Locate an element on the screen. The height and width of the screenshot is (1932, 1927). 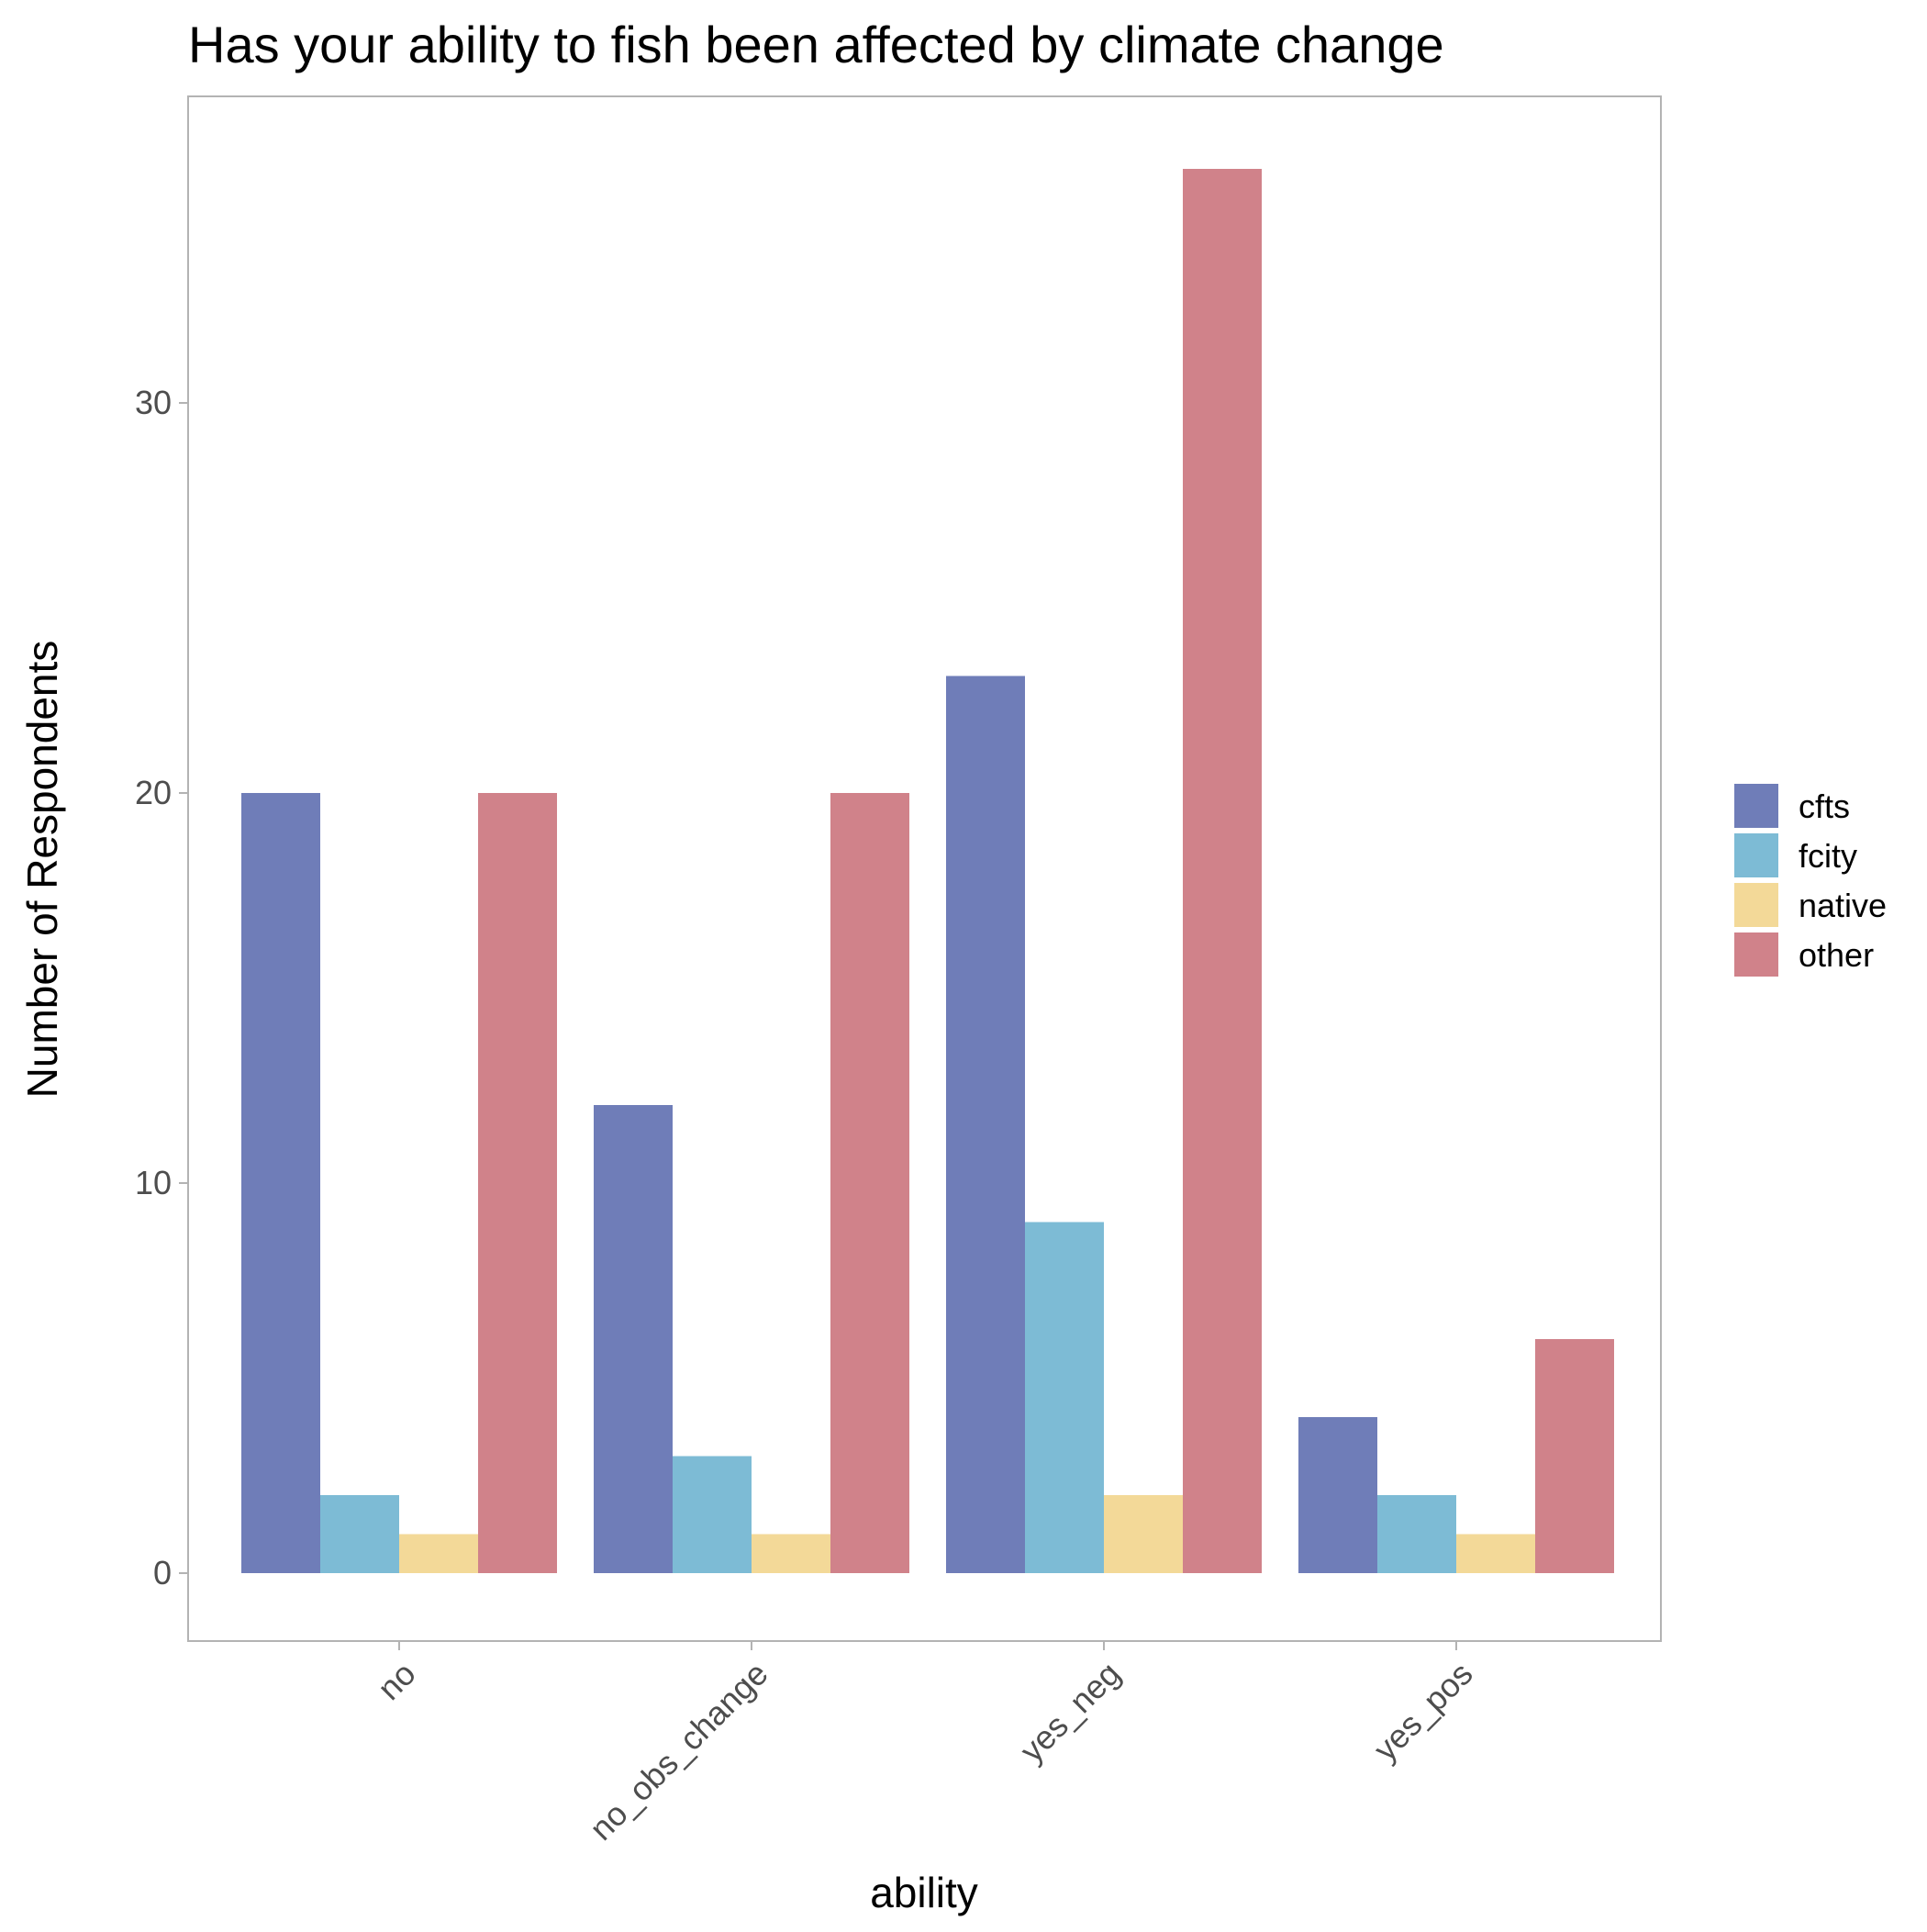
legend-label: cfts is located at coordinates (1824, 806).